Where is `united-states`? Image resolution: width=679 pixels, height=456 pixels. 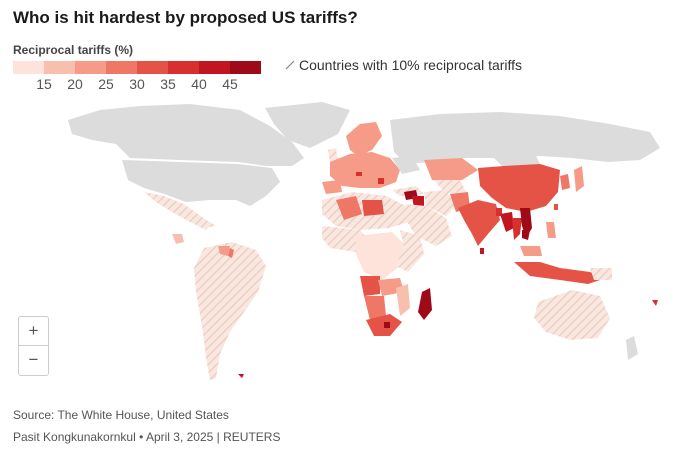
united-states is located at coordinates (201, 183).